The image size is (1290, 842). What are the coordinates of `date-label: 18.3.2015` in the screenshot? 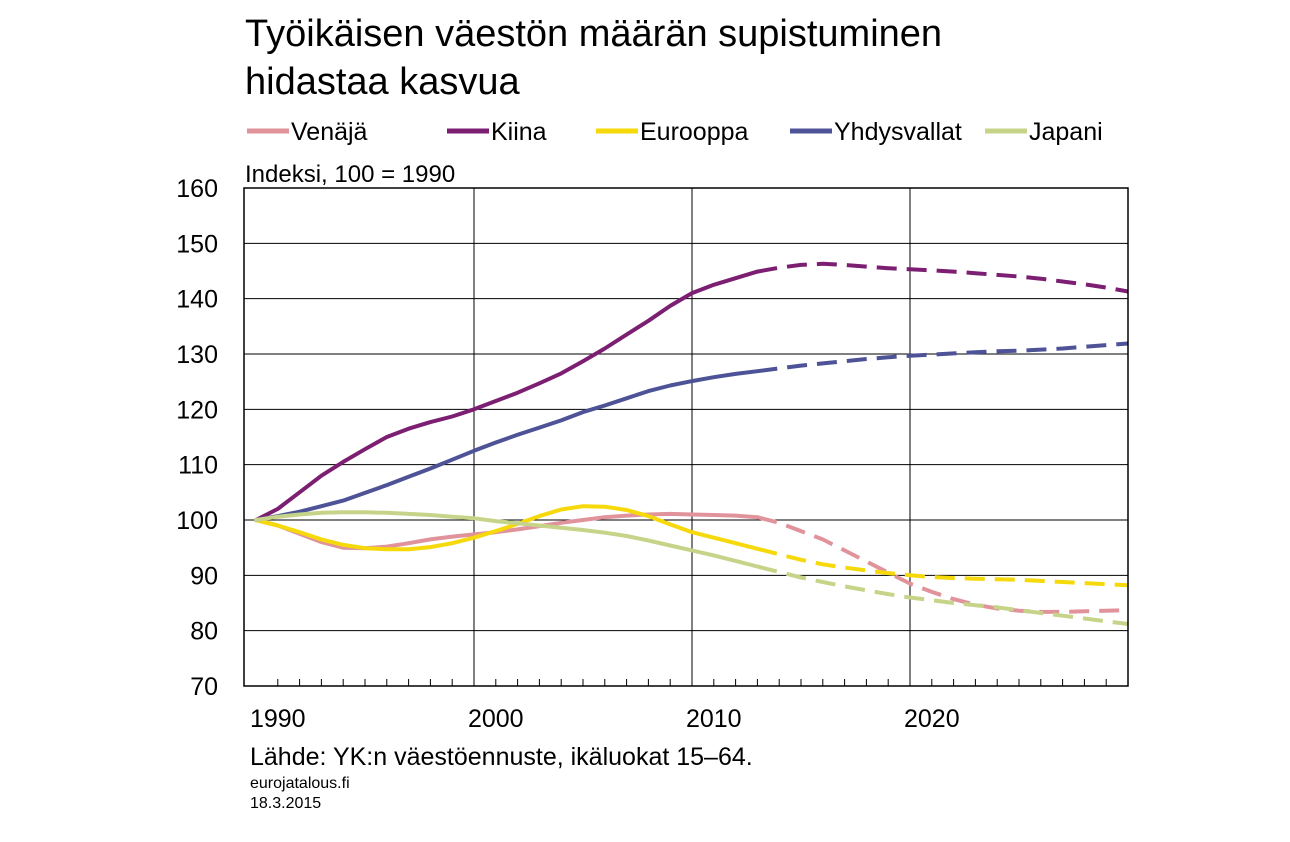 It's located at (285, 803).